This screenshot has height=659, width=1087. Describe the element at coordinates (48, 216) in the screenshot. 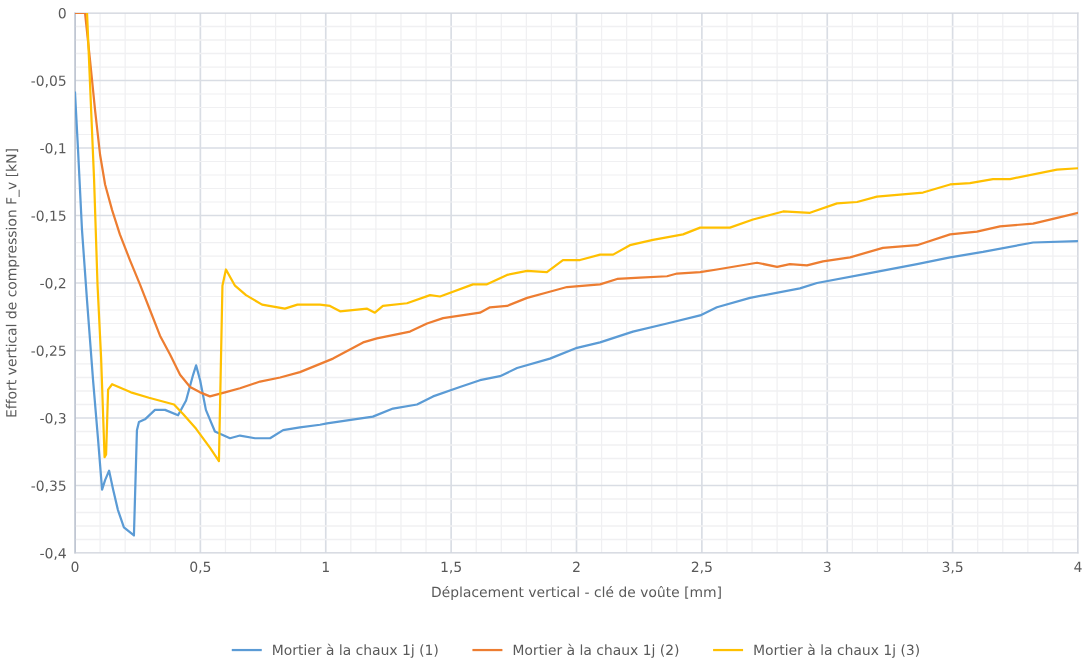

I see `y-tick-label: -0,15` at that location.